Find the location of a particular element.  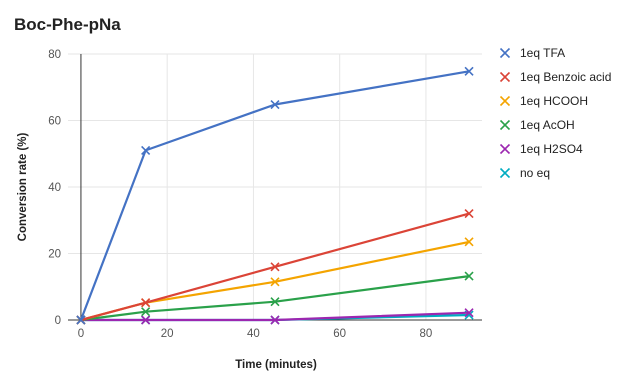

x-axis-ticks: 0 20 40 60 80 is located at coordinates (255, 334).